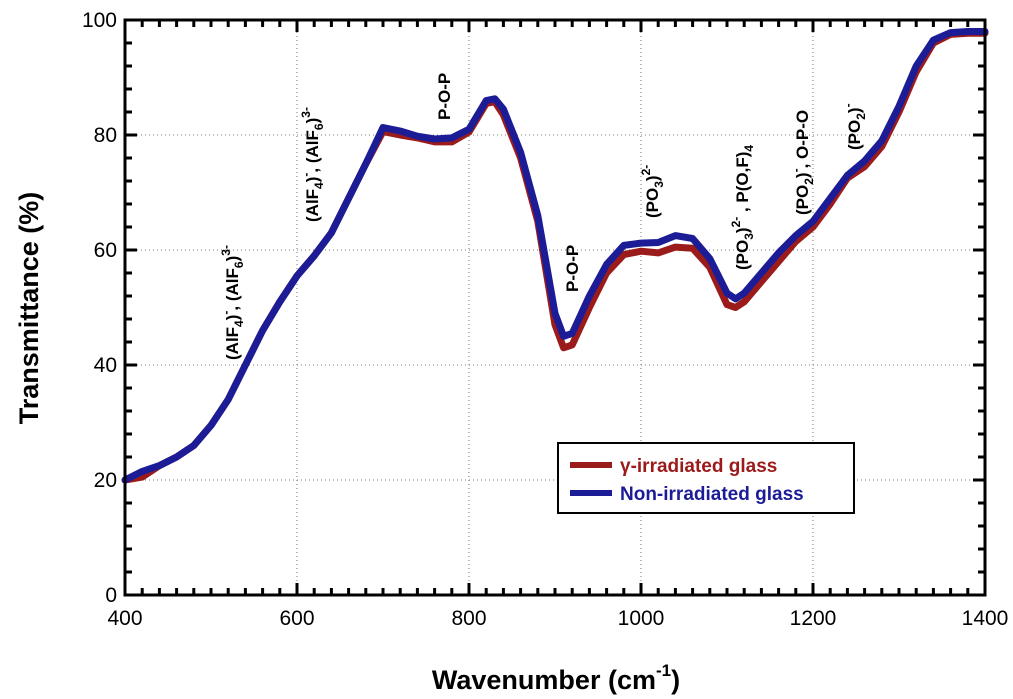 The width and height of the screenshot is (1013, 699). Describe the element at coordinates (105, 365) in the screenshot. I see `y-tick-label: 40` at that location.